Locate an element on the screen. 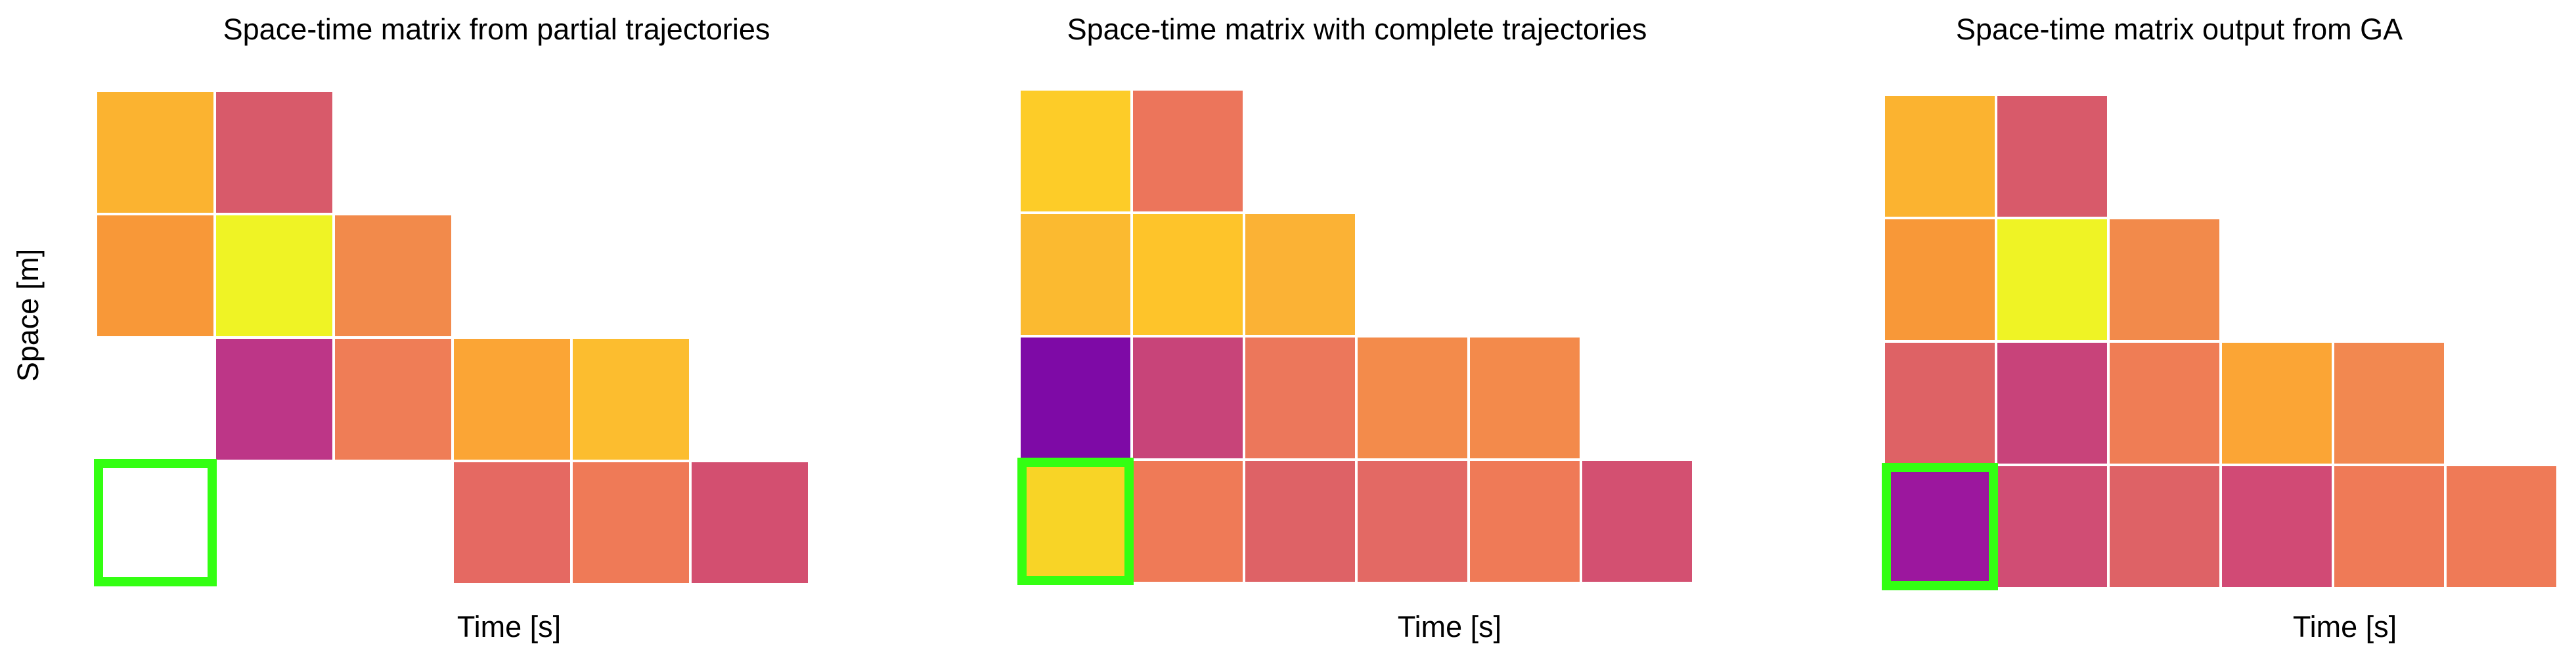 This screenshot has width=2576, height=654. y-axis-label: Space [m] is located at coordinates (28, 315).